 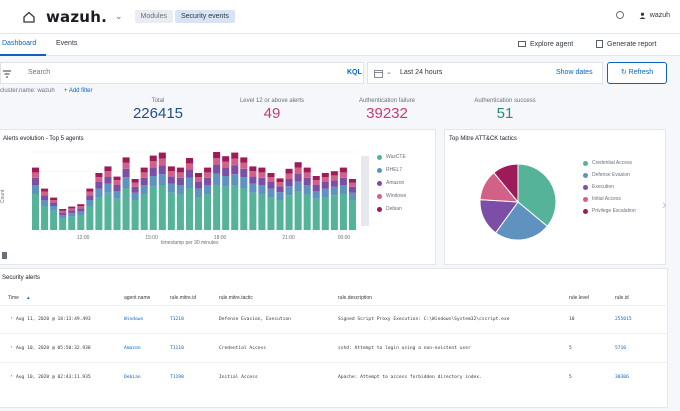 I want to click on tab-events: Events, so click(x=67, y=43).